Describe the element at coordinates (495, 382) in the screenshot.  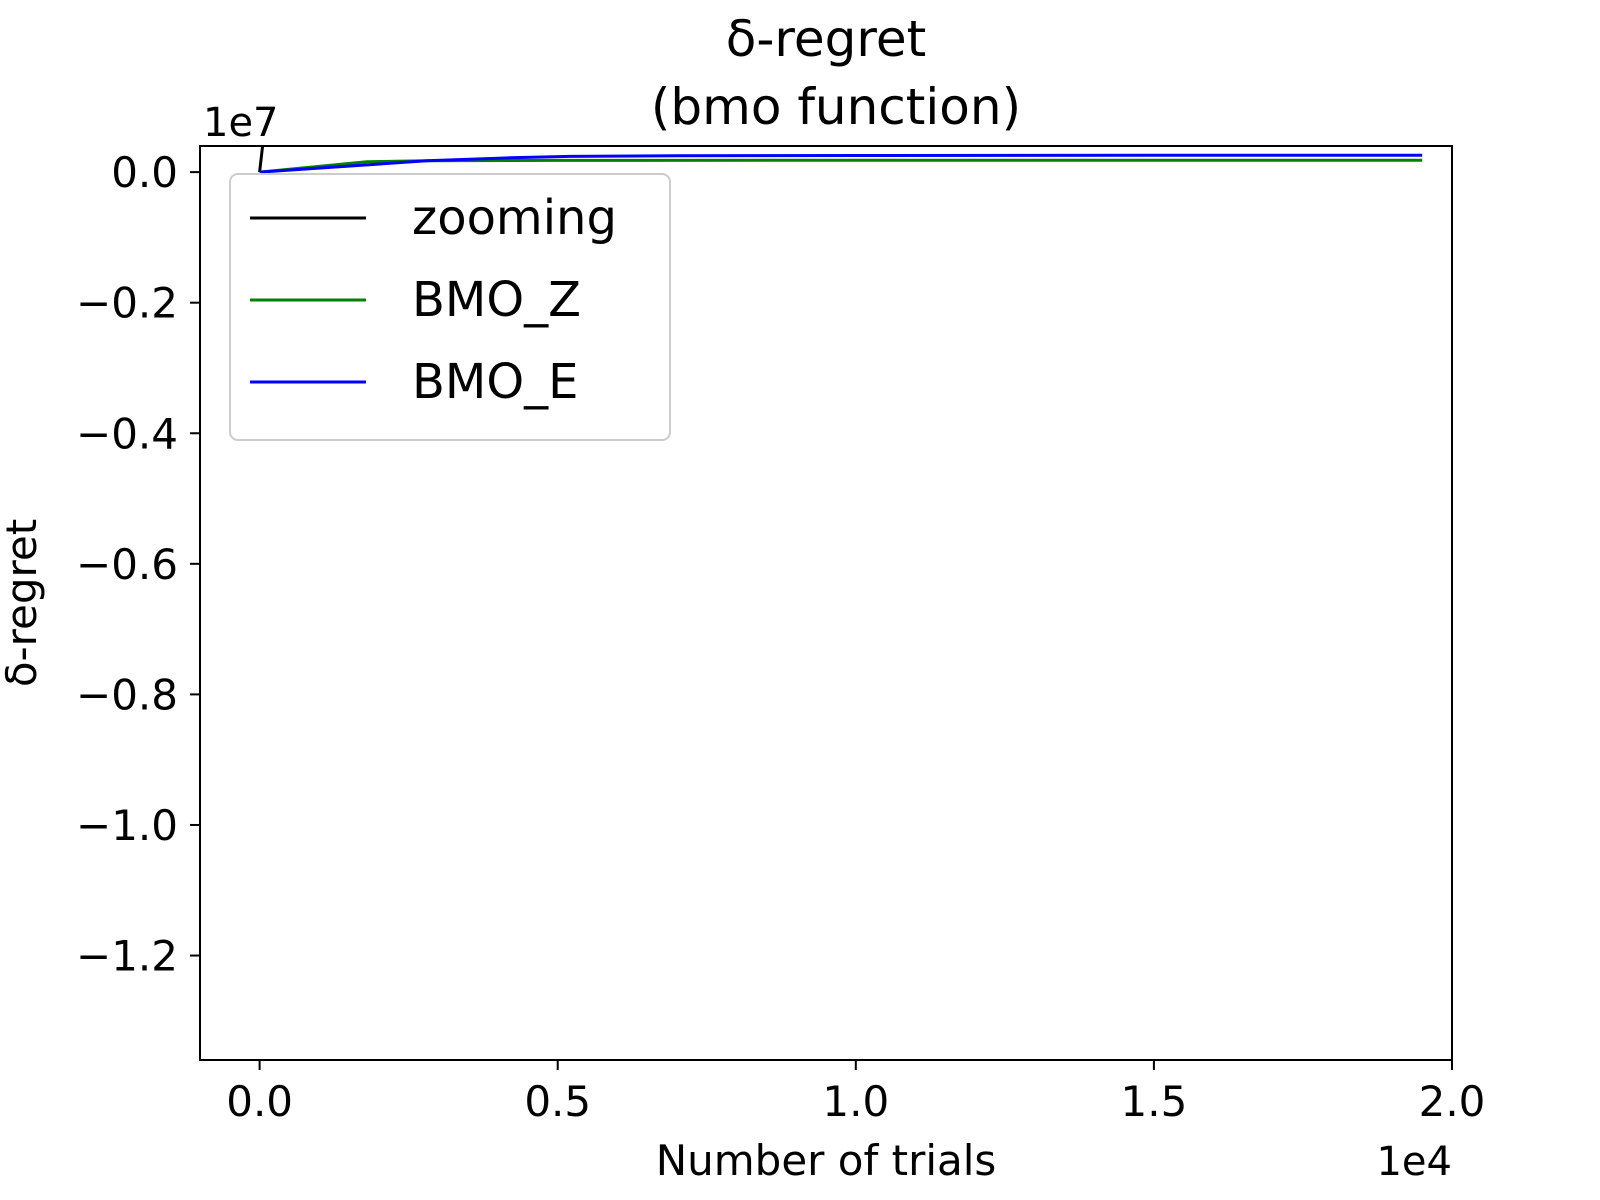
I see `legend-label: BMO_E` at that location.